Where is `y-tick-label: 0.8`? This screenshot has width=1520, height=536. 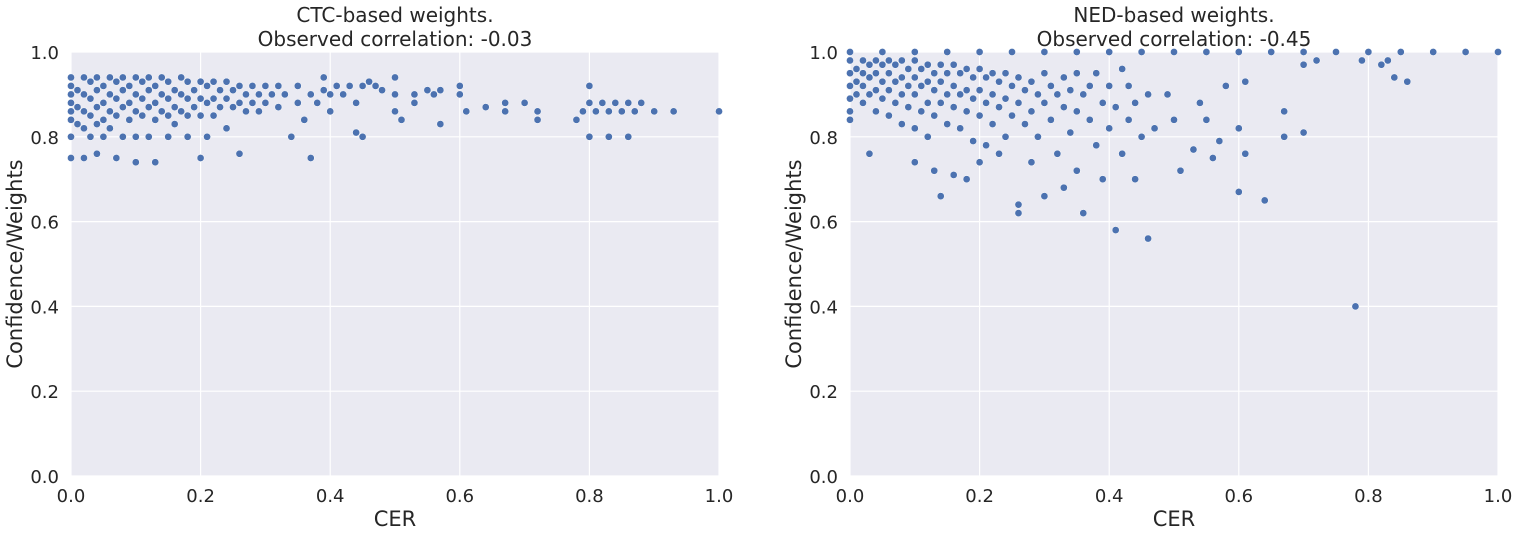 y-tick-label: 0.8 is located at coordinates (823, 138).